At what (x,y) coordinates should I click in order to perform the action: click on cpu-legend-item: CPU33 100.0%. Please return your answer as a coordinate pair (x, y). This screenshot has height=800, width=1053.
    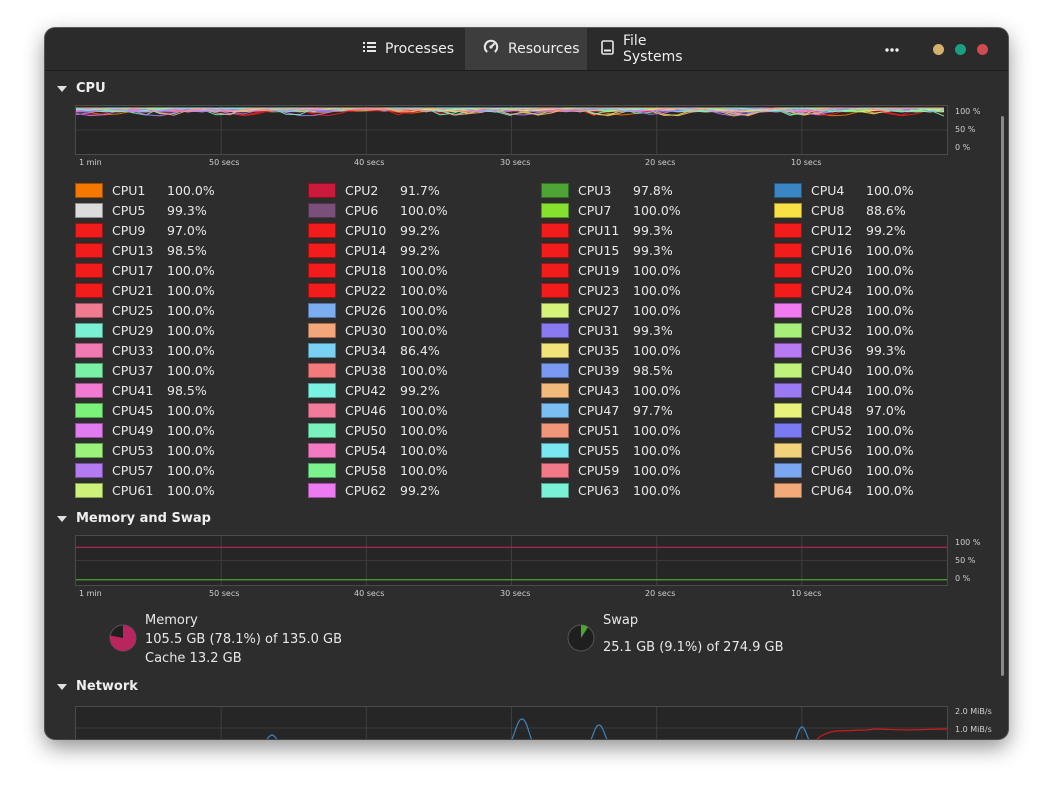
    Looking at the image, I should click on (175, 351).